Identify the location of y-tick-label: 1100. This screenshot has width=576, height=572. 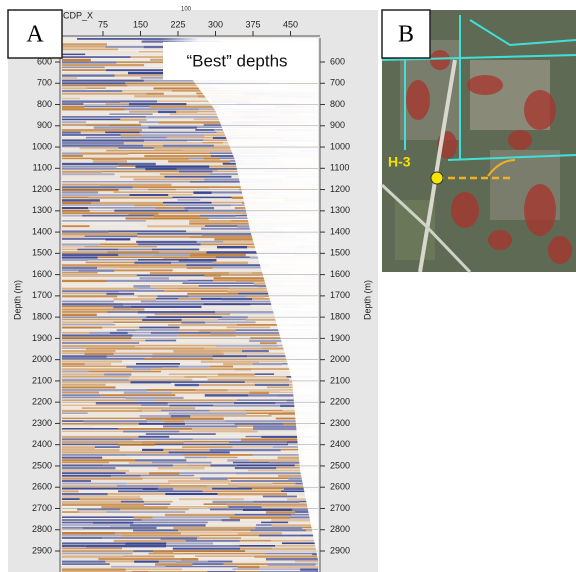
(339, 168).